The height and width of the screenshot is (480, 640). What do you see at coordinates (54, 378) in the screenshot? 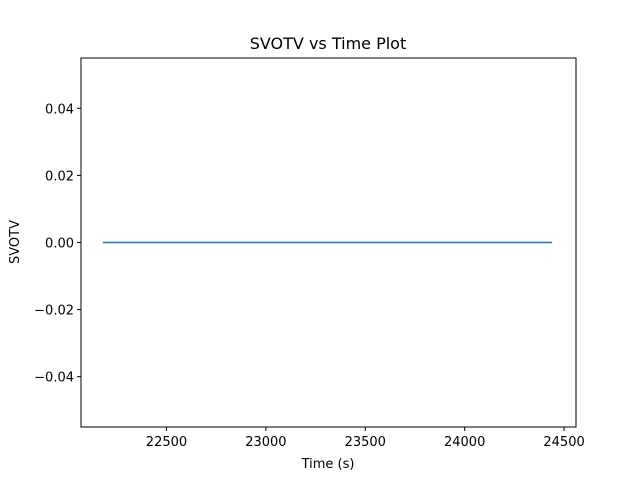
I see `y-tick-label: −0.04` at bounding box center [54, 378].